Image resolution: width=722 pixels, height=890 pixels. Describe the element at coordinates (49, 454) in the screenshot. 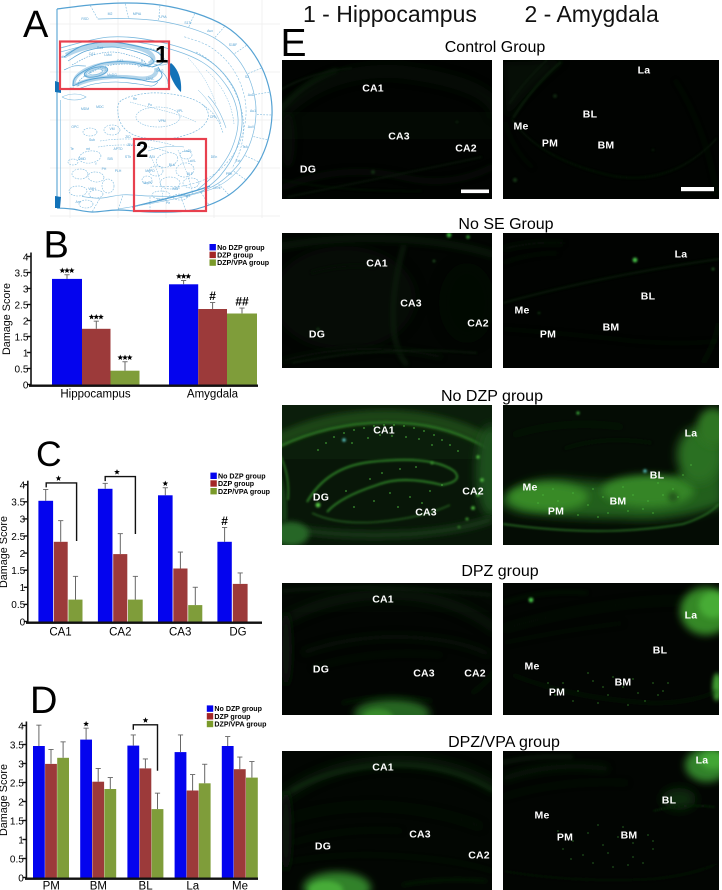

I see `svg-text: C` at that location.